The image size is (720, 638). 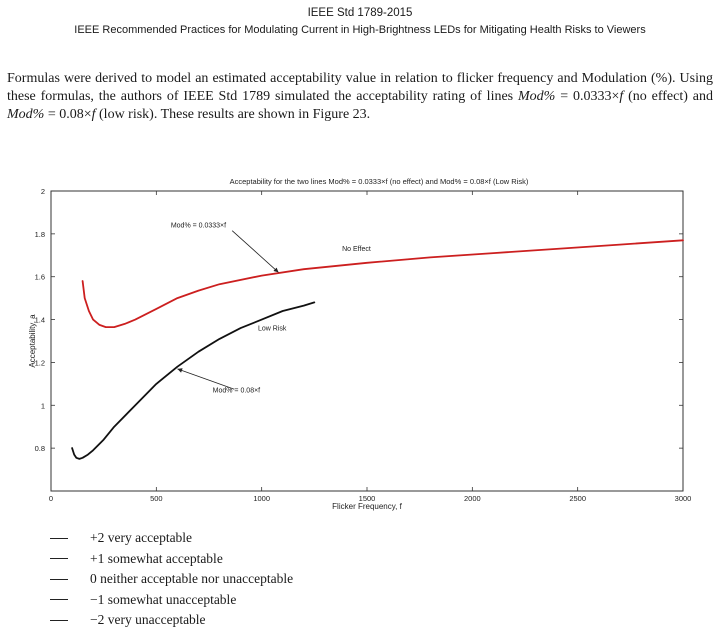 I want to click on y-tick-label: 1, so click(x=43, y=405).